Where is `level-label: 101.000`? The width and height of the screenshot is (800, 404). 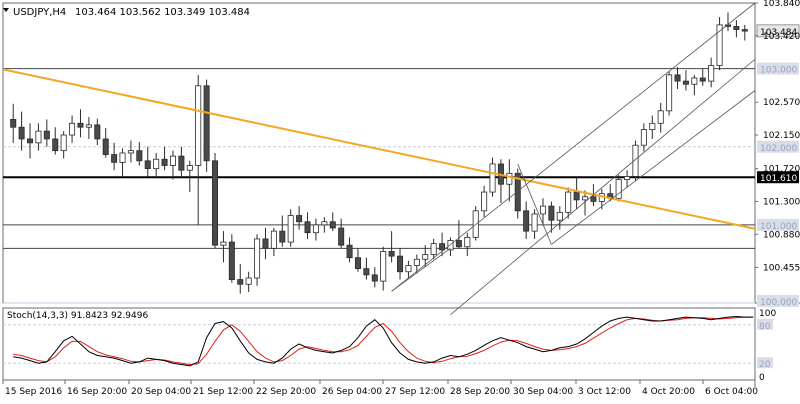
level-label: 101.000 is located at coordinates (778, 227).